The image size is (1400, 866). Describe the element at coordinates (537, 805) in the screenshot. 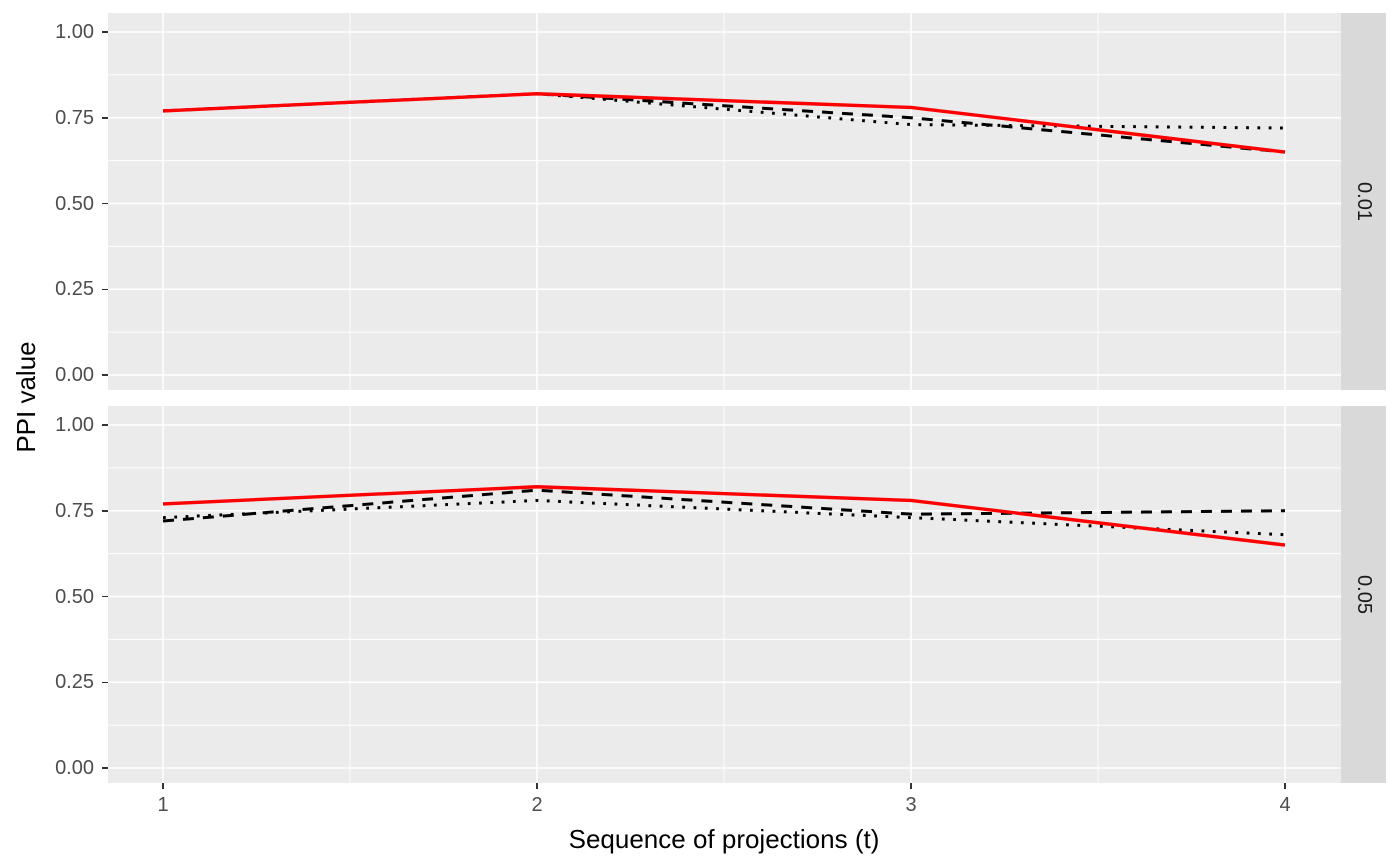

I see `x-tick-label: 2` at that location.